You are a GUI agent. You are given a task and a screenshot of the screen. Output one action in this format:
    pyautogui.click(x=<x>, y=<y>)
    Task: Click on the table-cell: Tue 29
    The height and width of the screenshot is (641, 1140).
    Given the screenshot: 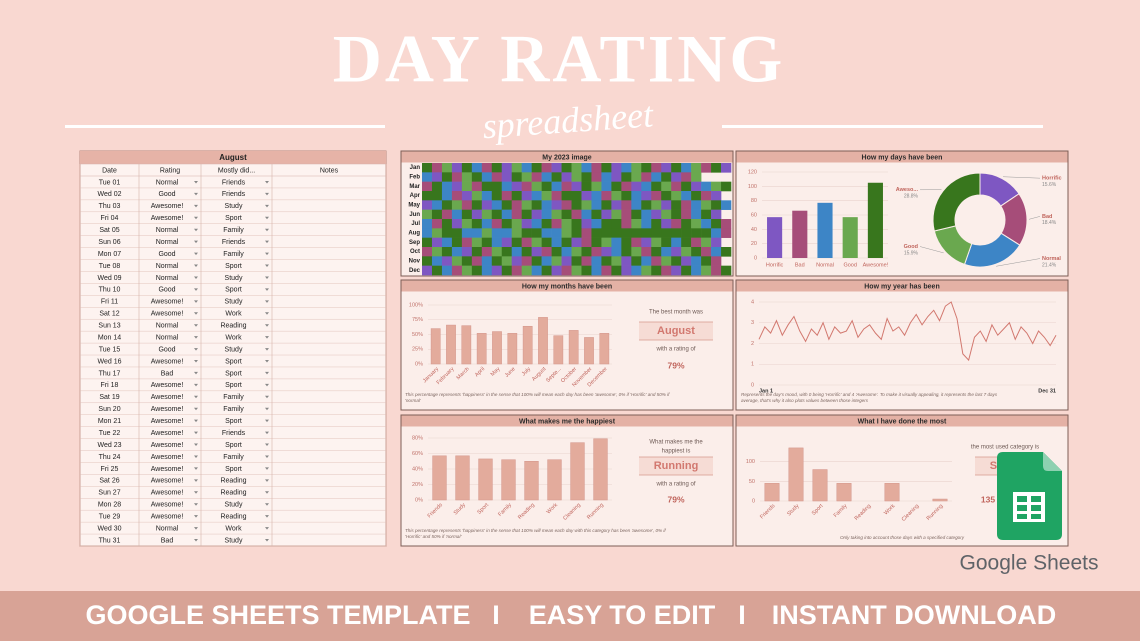 What is the action you would take?
    pyautogui.click(x=110, y=517)
    